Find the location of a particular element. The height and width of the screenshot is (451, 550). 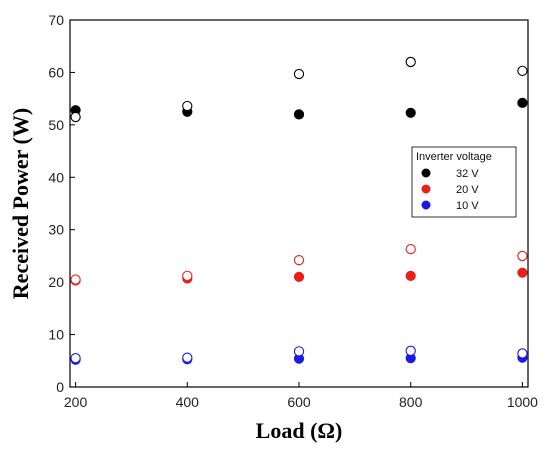

y-tick-label: 60 is located at coordinates (56, 72).